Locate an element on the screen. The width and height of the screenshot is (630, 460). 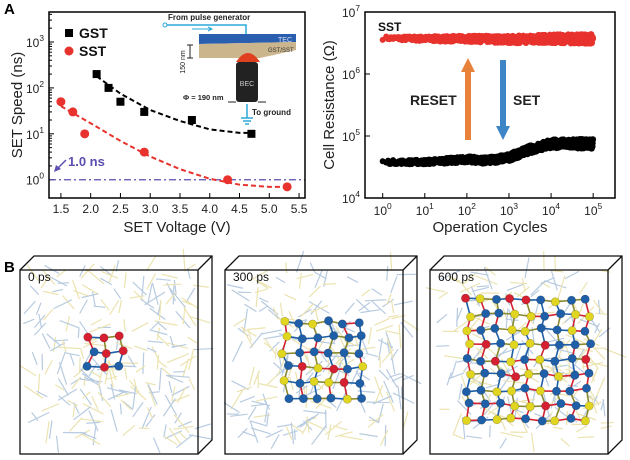
x-tick-label: 4.5 is located at coordinates (239, 209).